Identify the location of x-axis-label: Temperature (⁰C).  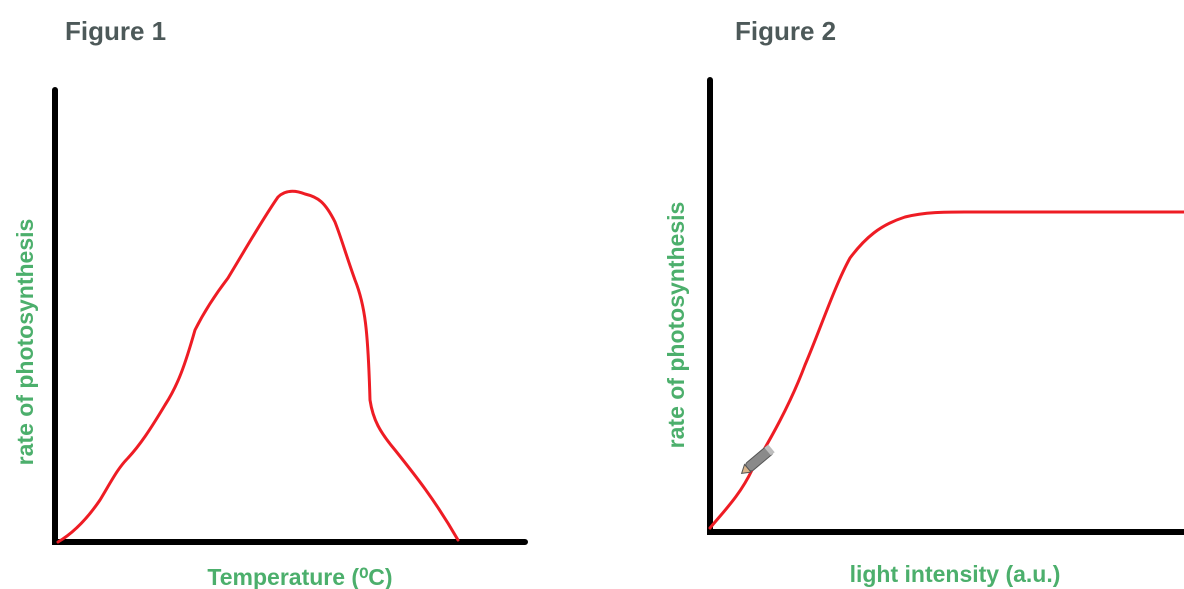
(299, 576).